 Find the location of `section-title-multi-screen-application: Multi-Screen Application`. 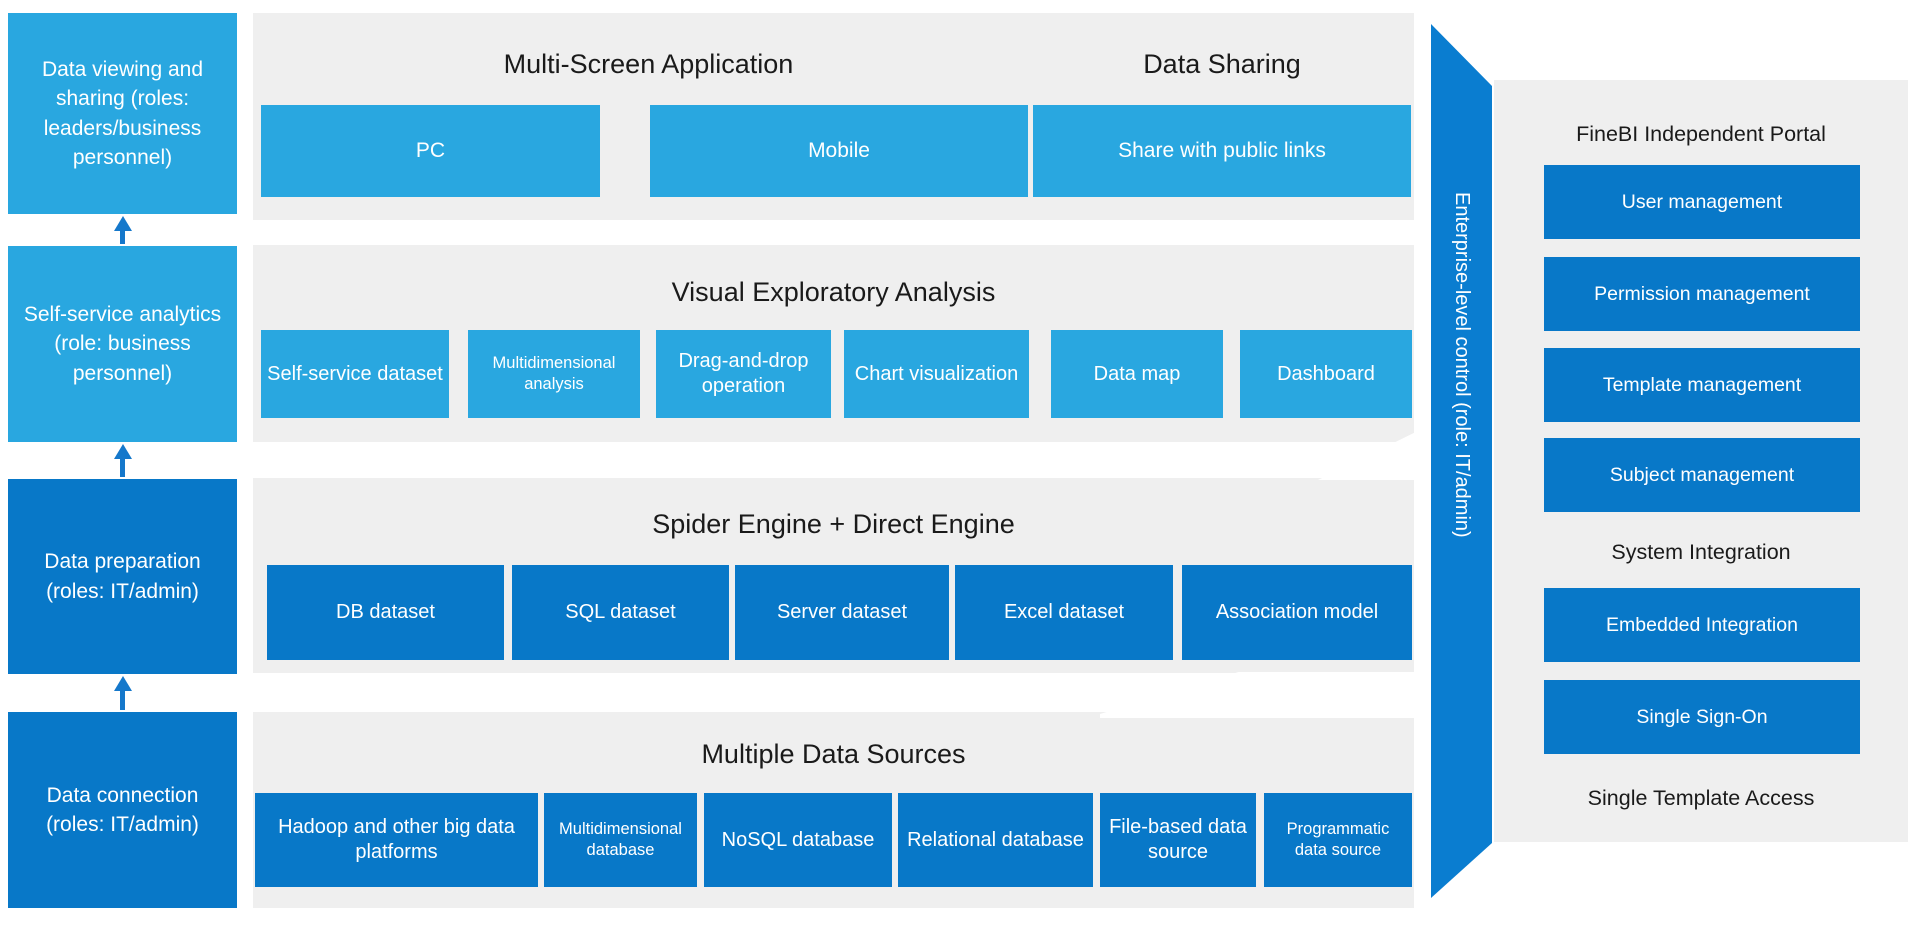

section-title-multi-screen-application: Multi-Screen Application is located at coordinates (648, 64).